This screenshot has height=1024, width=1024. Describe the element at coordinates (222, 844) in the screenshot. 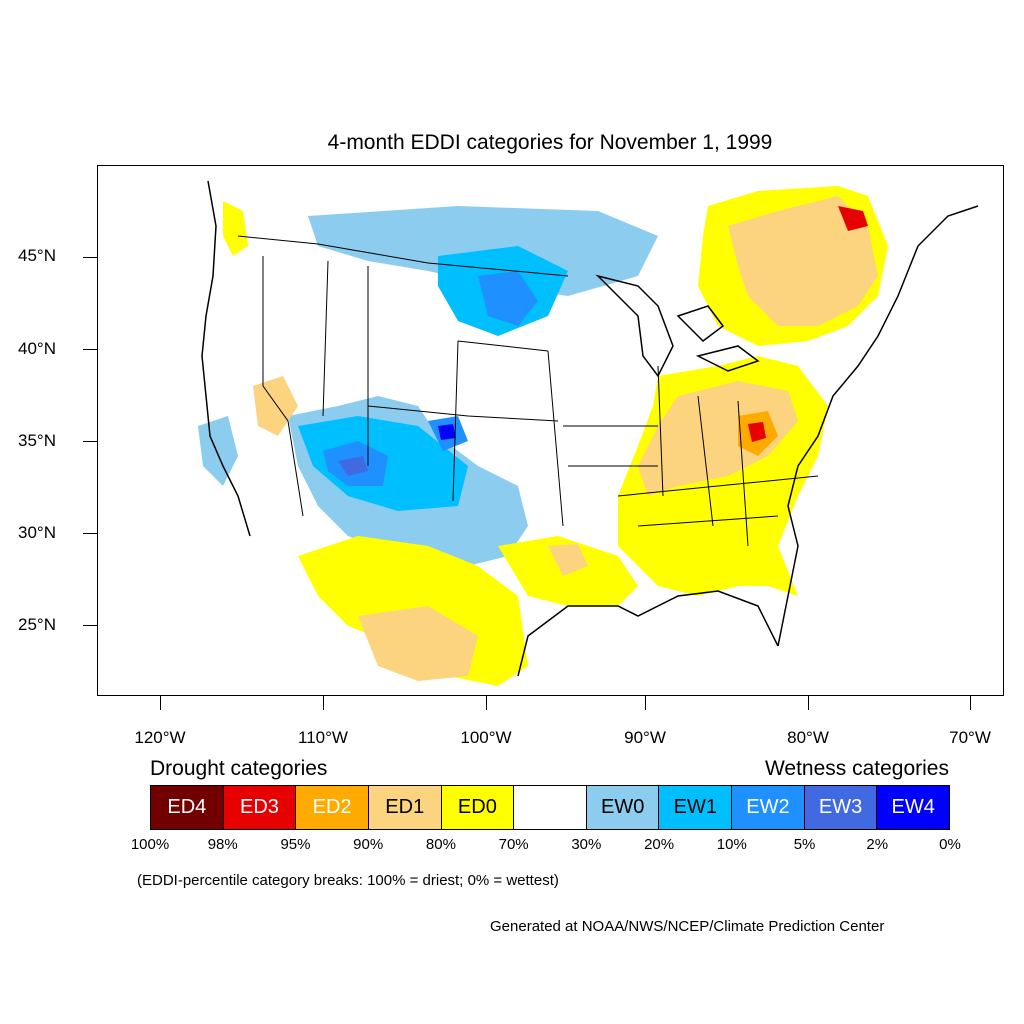

I see `break-label: 98%` at that location.